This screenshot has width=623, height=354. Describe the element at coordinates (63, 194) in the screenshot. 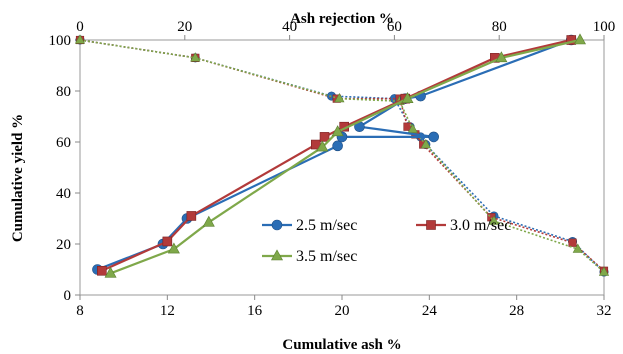

I see `y-tick-label: 40` at that location.